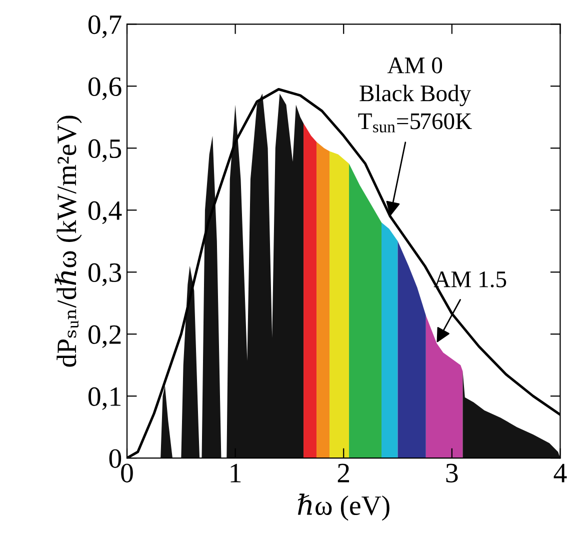 Image resolution: width=567 pixels, height=537 pixels. What do you see at coordinates (105, 274) in the screenshot?
I see `y-tick-label: 0,3` at bounding box center [105, 274].